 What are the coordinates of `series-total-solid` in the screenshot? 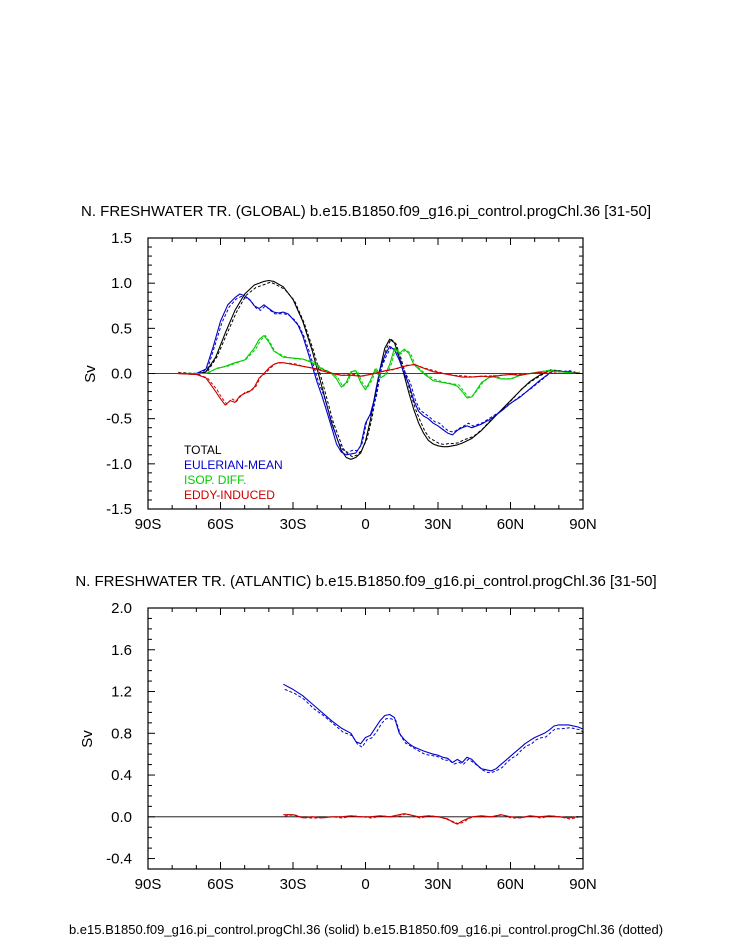 It's located at (377, 369).